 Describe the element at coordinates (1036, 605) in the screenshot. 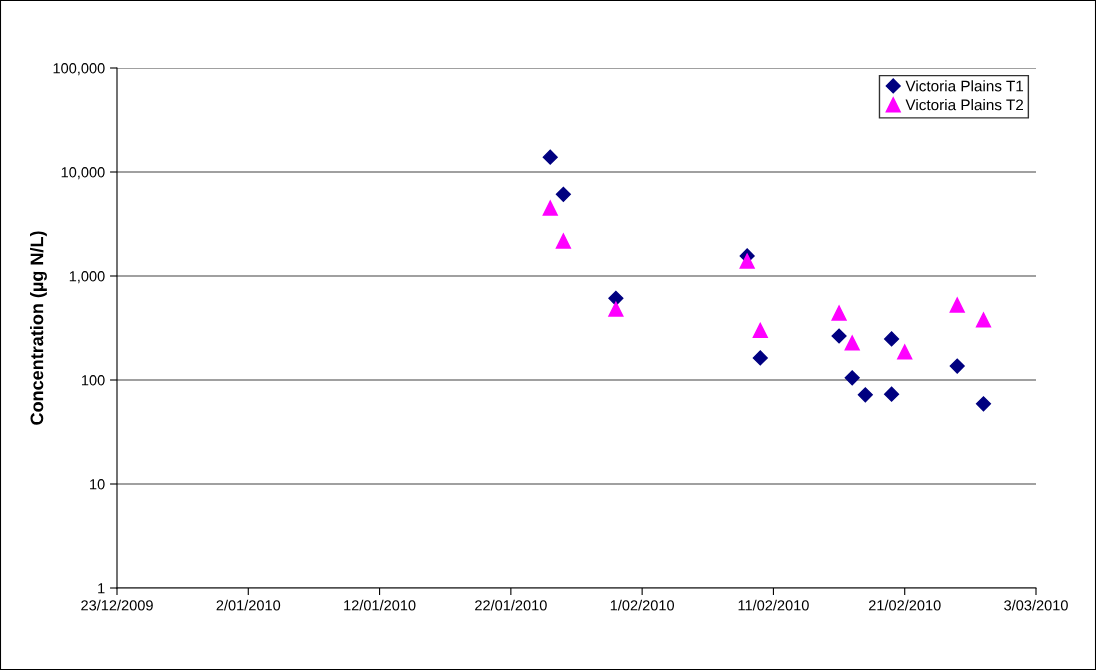

I see `x-tick-label: 3/03/2010` at that location.